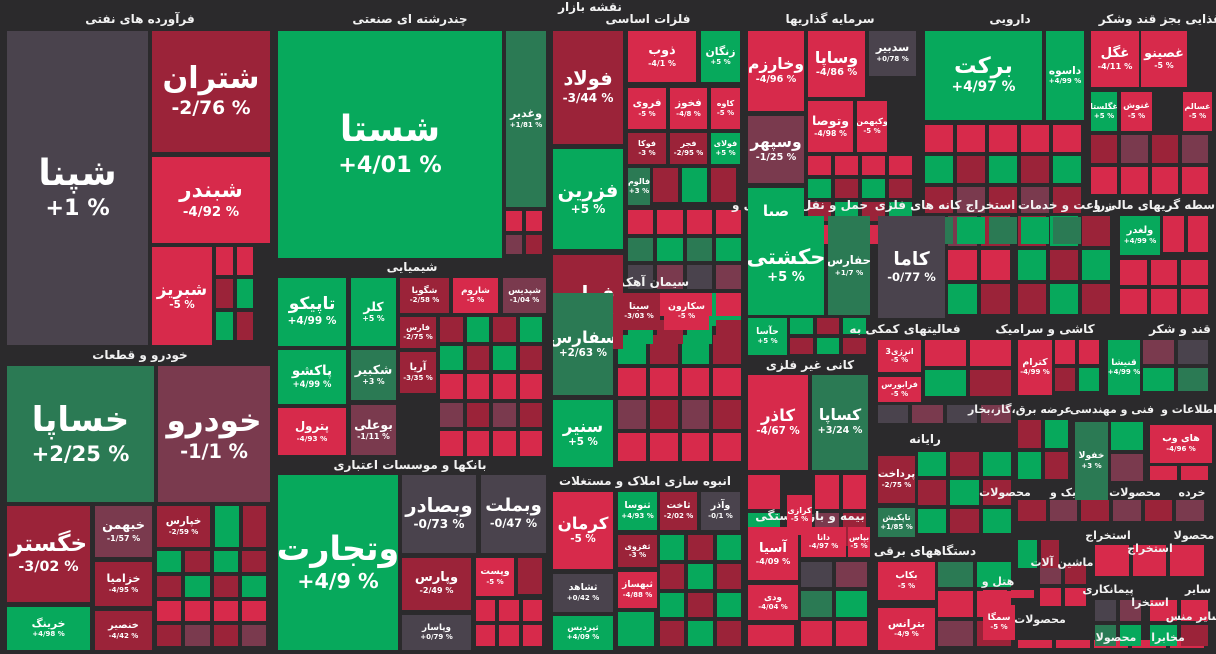  Describe the element at coordinates (896, 479) in the screenshot. I see `stock-tile: پرداخت -2/75 %` at that location.